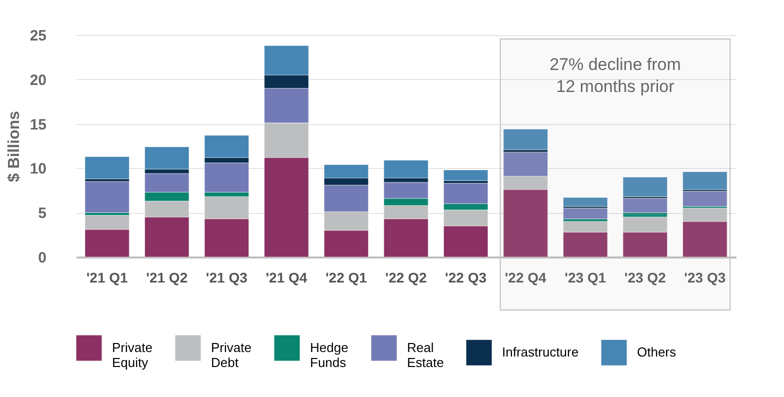 Image resolution: width=784 pixels, height=397 pixels. I want to click on legend-label: Real Estate, so click(425, 355).